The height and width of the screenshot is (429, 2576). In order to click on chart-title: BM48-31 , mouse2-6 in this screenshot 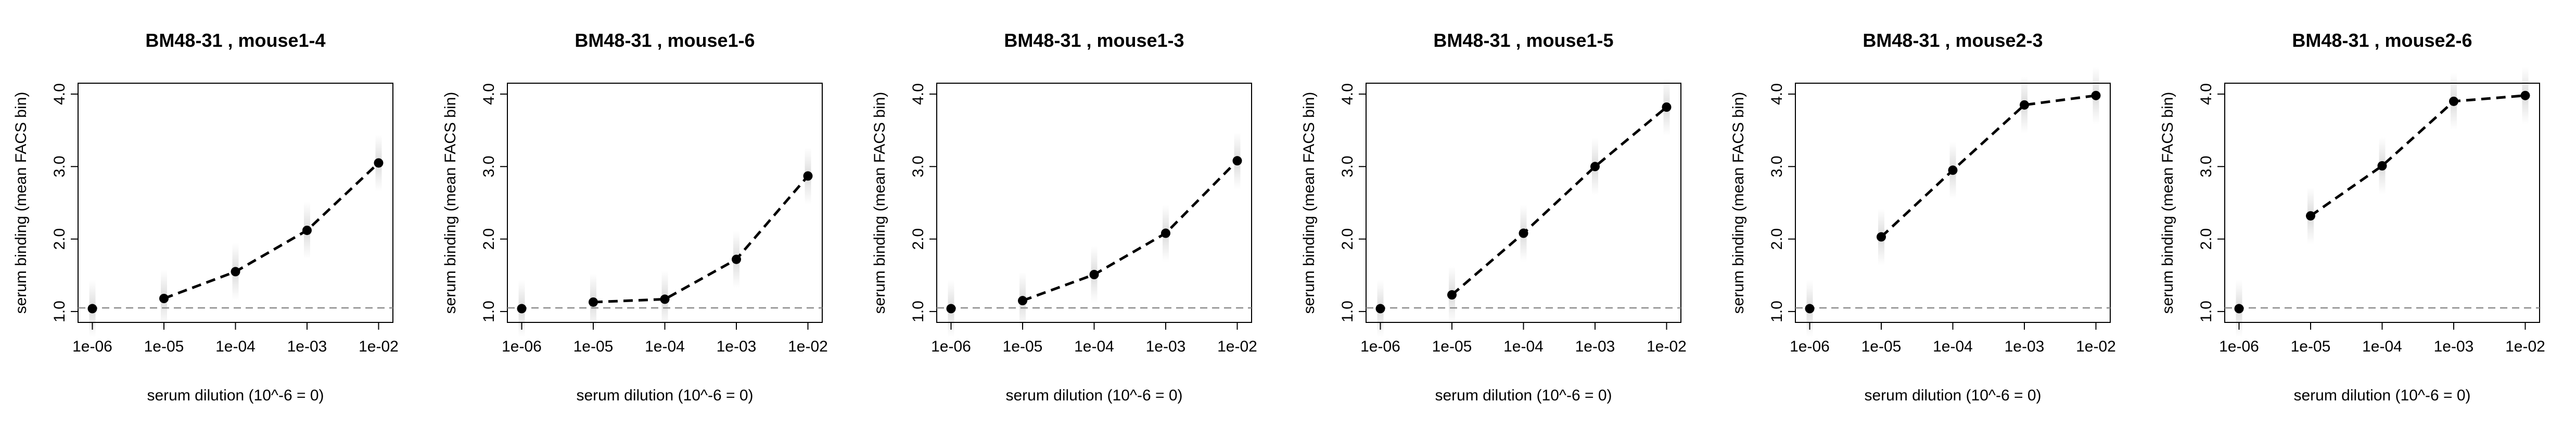, I will do `click(2382, 40)`.